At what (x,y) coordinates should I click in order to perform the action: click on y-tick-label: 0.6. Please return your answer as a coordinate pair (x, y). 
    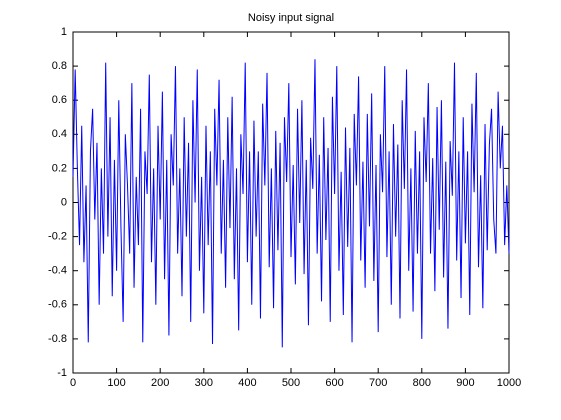
    Looking at the image, I should click on (59, 100).